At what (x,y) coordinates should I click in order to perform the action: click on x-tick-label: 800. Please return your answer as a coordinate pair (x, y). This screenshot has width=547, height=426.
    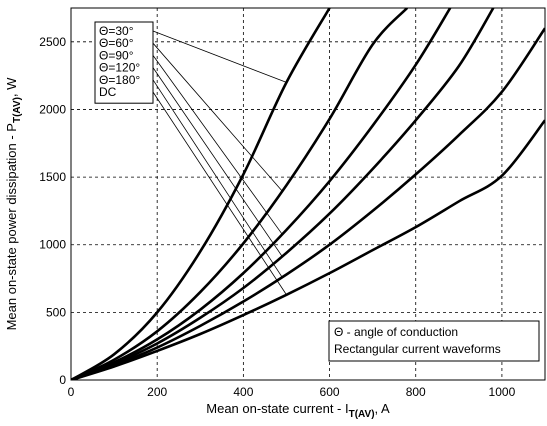
    Looking at the image, I should click on (416, 392).